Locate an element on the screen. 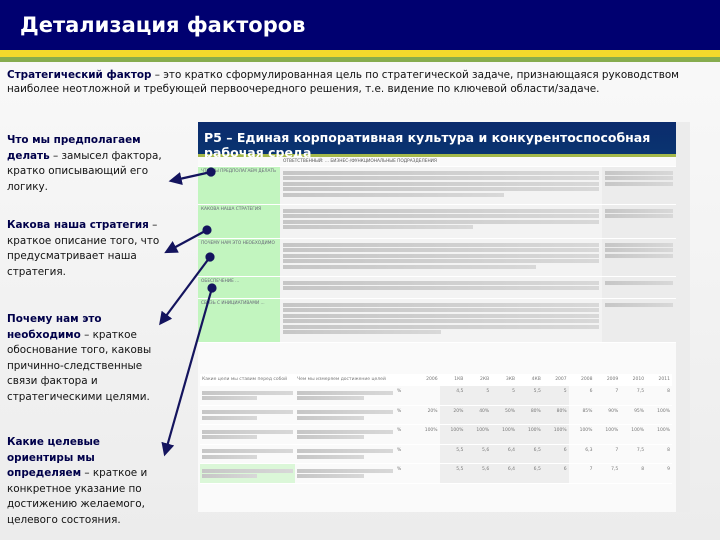  block-heading: Какие целевые ориентиры мы определяем is located at coordinates (53, 457).